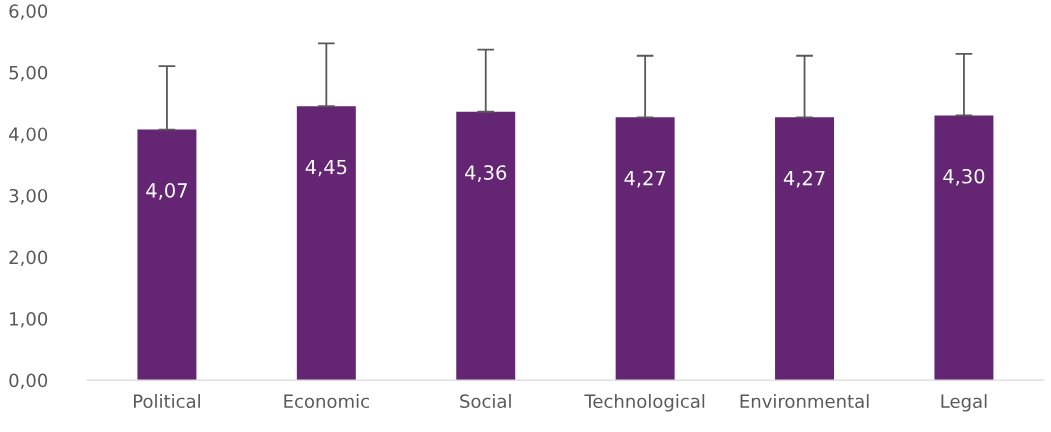 The image size is (1051, 432). What do you see at coordinates (28, 258) in the screenshot?
I see `y-tick-label: 2,00` at bounding box center [28, 258].